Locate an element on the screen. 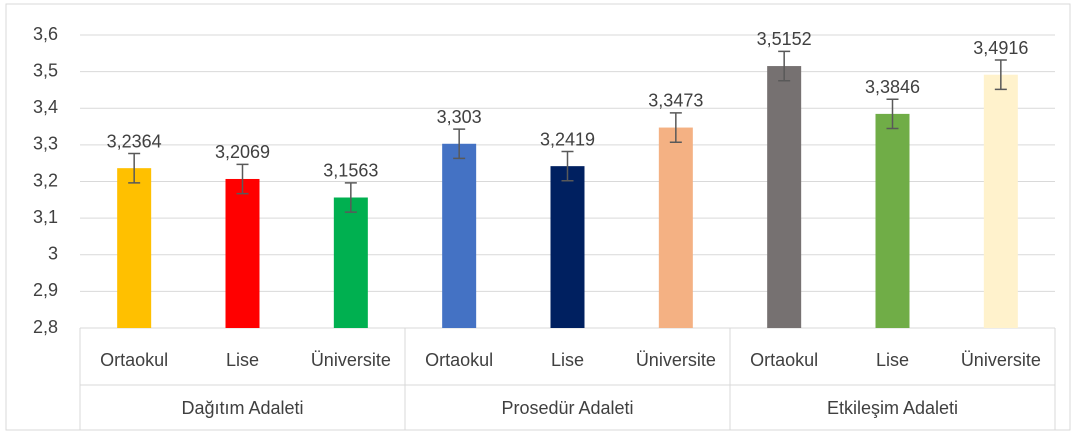  y-tick-label: 3,1 is located at coordinates (45, 217).